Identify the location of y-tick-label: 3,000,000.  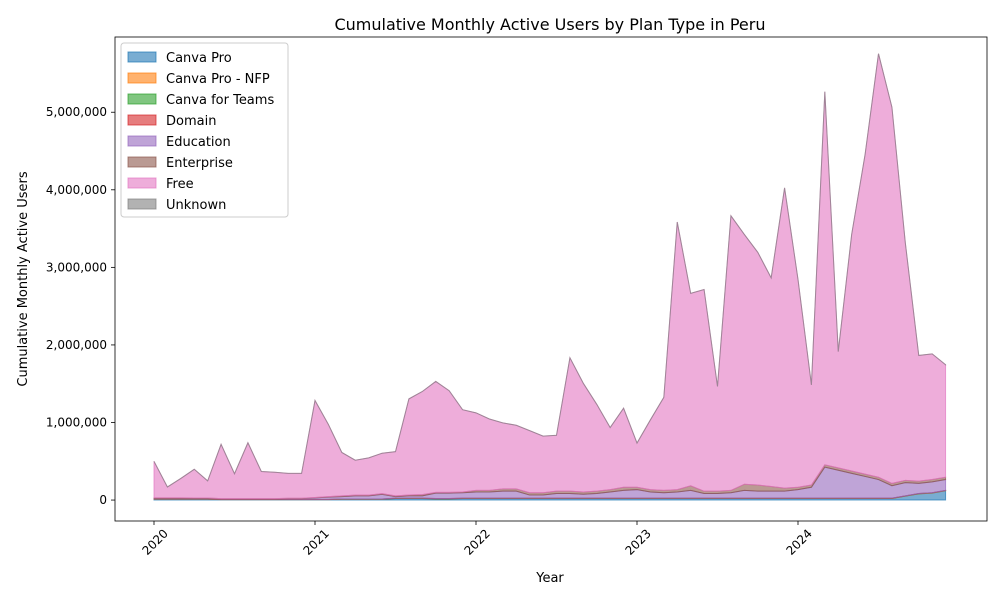
(76, 267).